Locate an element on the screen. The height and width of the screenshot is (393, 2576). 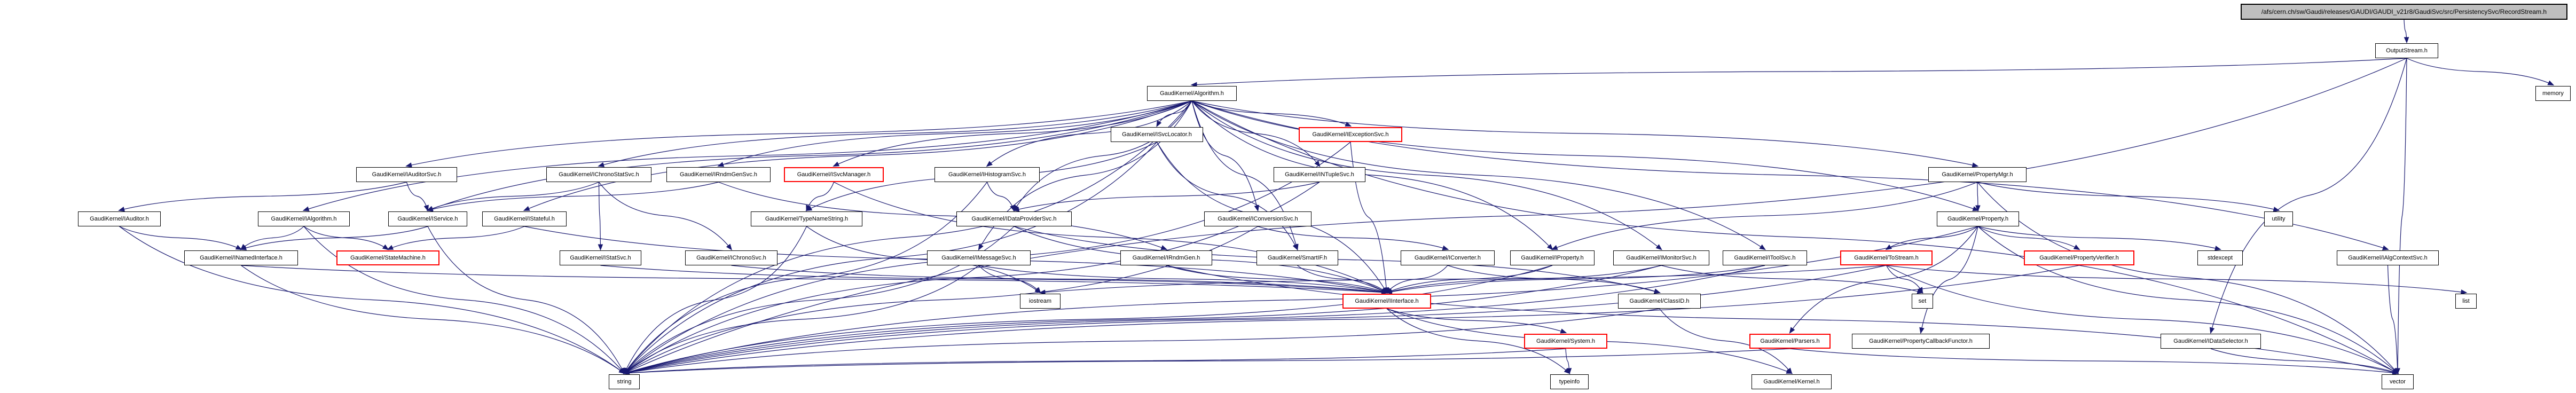
graph-node-label: GaudiKernel/INamedInterface.h is located at coordinates (241, 258).